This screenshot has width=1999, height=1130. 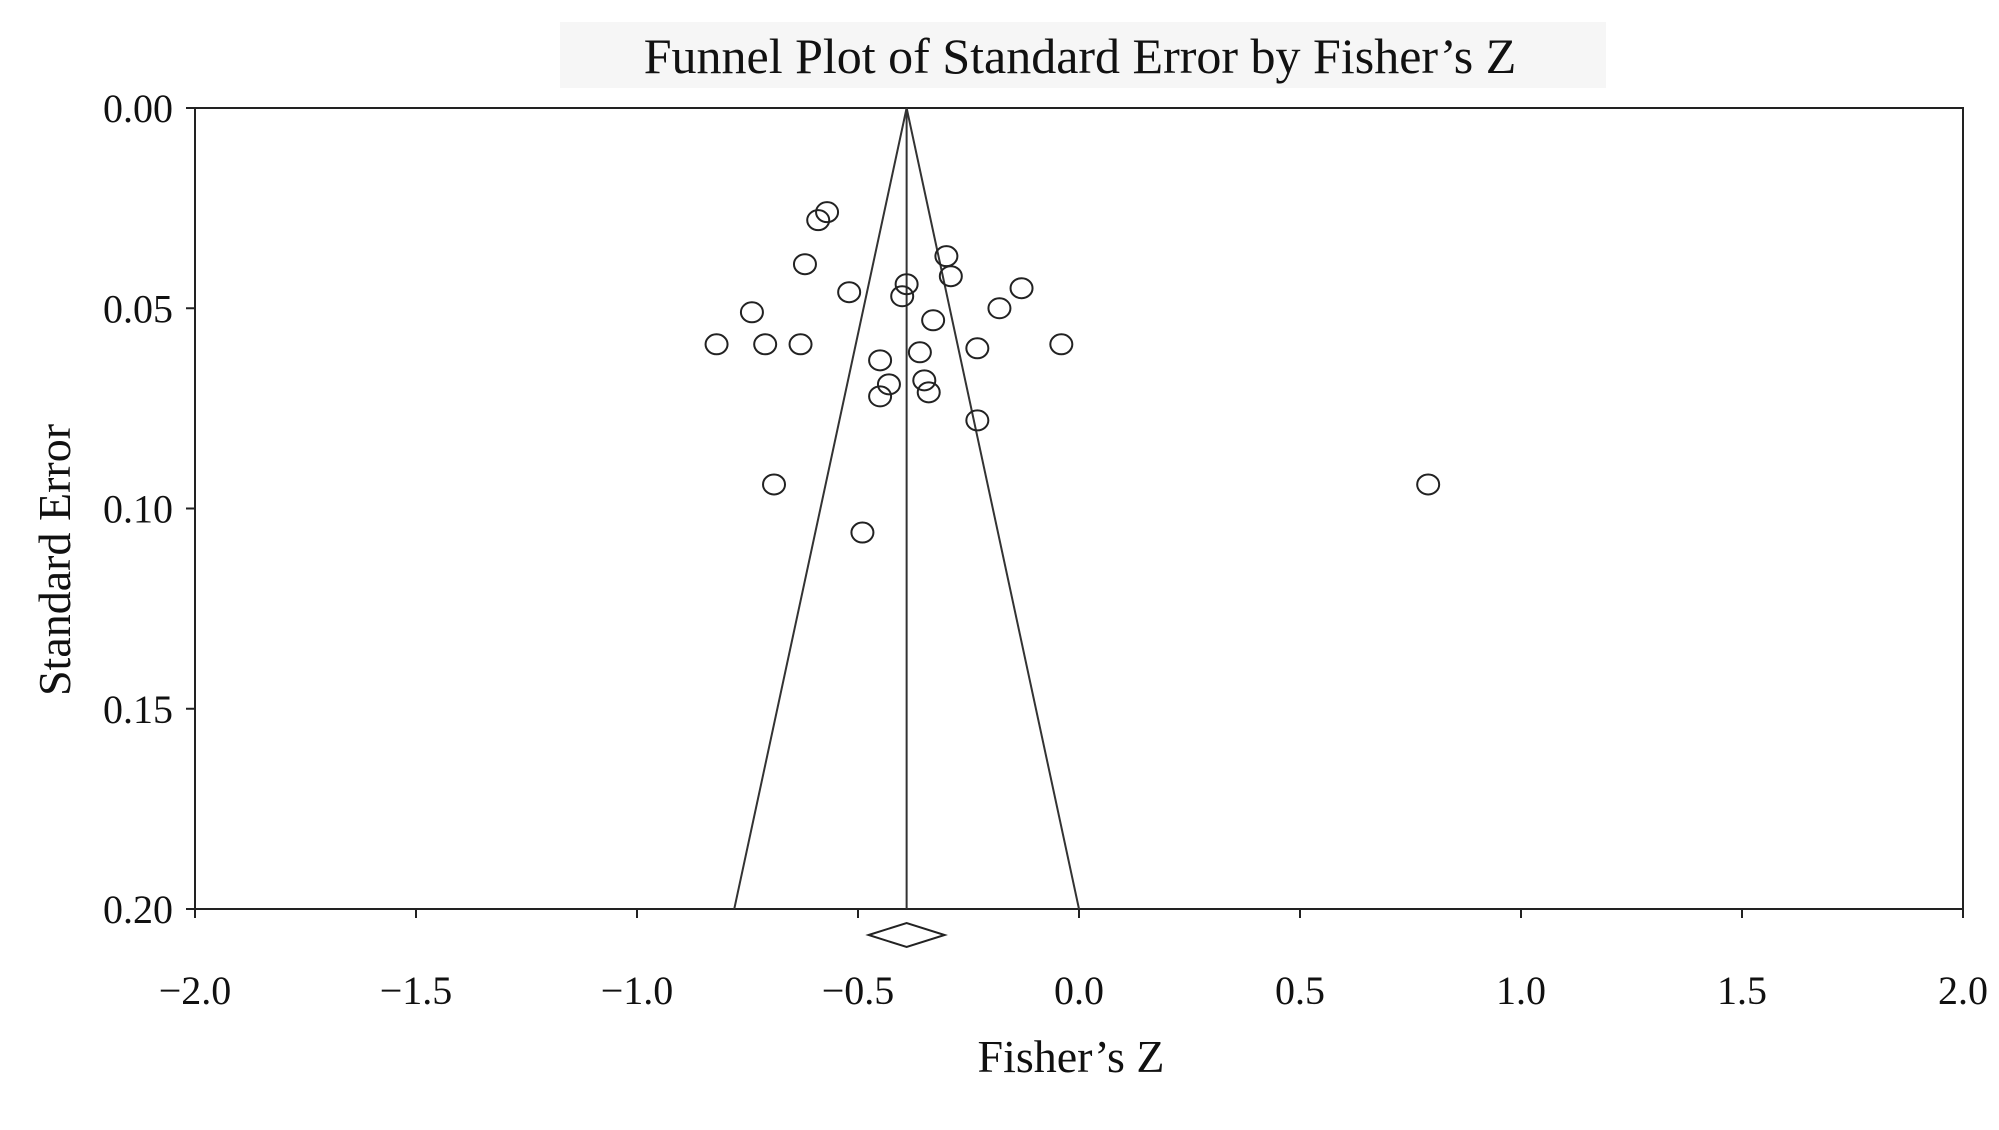 What do you see at coordinates (138, 709) in the screenshot?
I see `y-tick-label: 0.15` at bounding box center [138, 709].